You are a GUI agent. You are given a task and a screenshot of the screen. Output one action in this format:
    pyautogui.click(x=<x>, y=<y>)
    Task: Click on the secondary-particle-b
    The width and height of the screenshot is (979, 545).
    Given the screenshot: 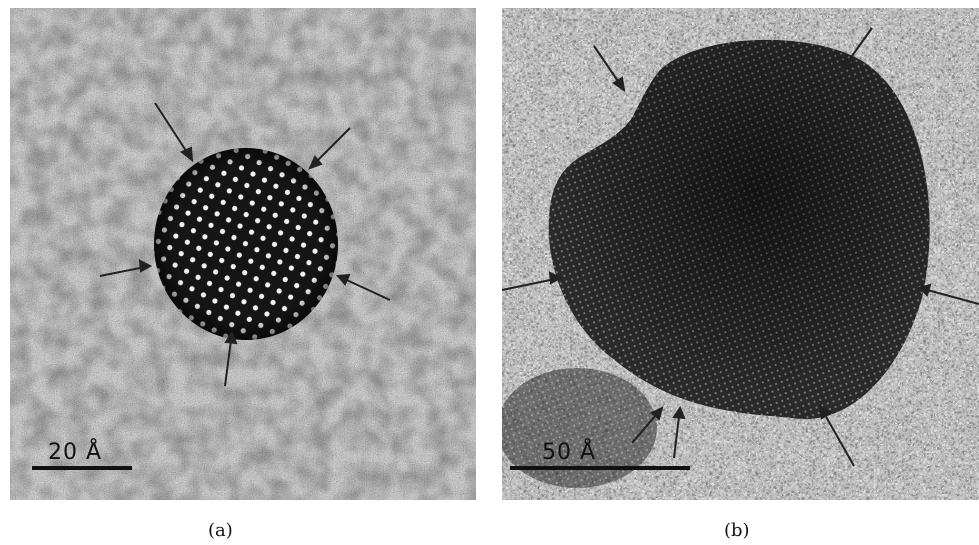 What is the action you would take?
    pyautogui.click(x=579, y=428)
    